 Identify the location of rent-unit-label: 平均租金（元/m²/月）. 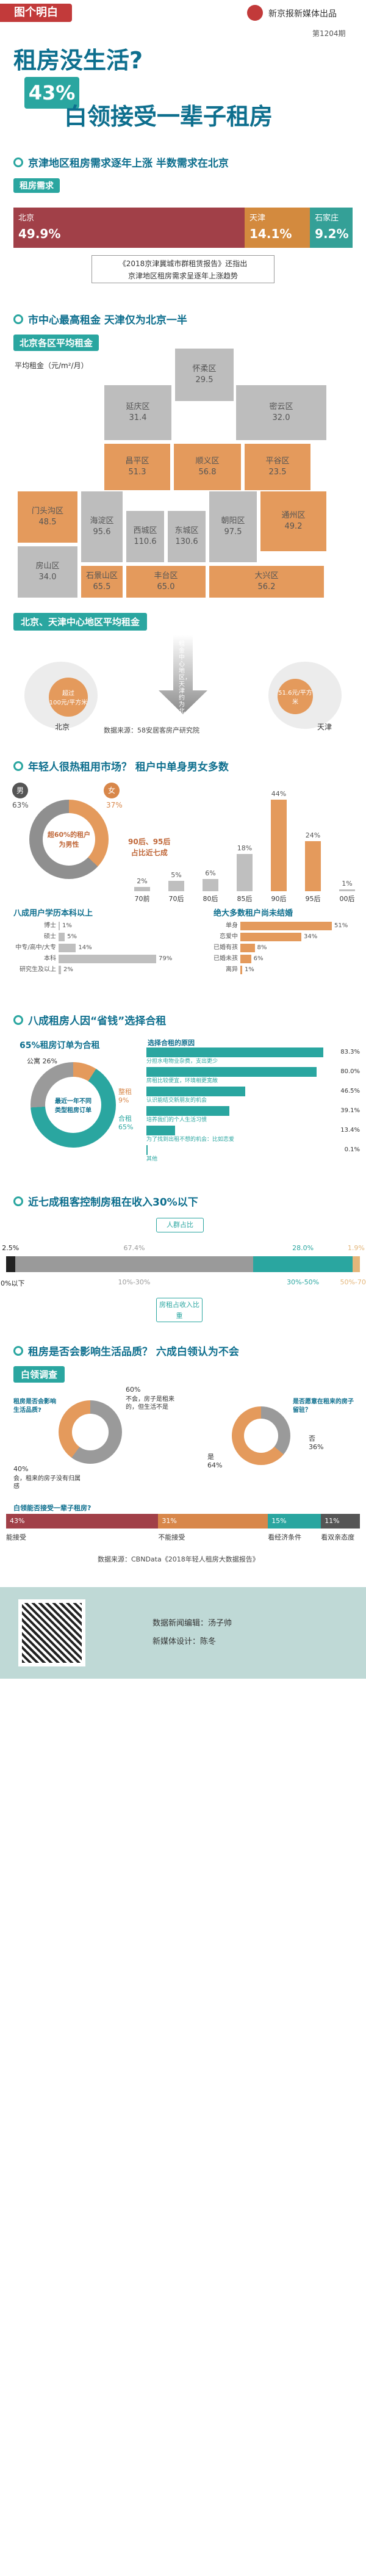
(51, 365).